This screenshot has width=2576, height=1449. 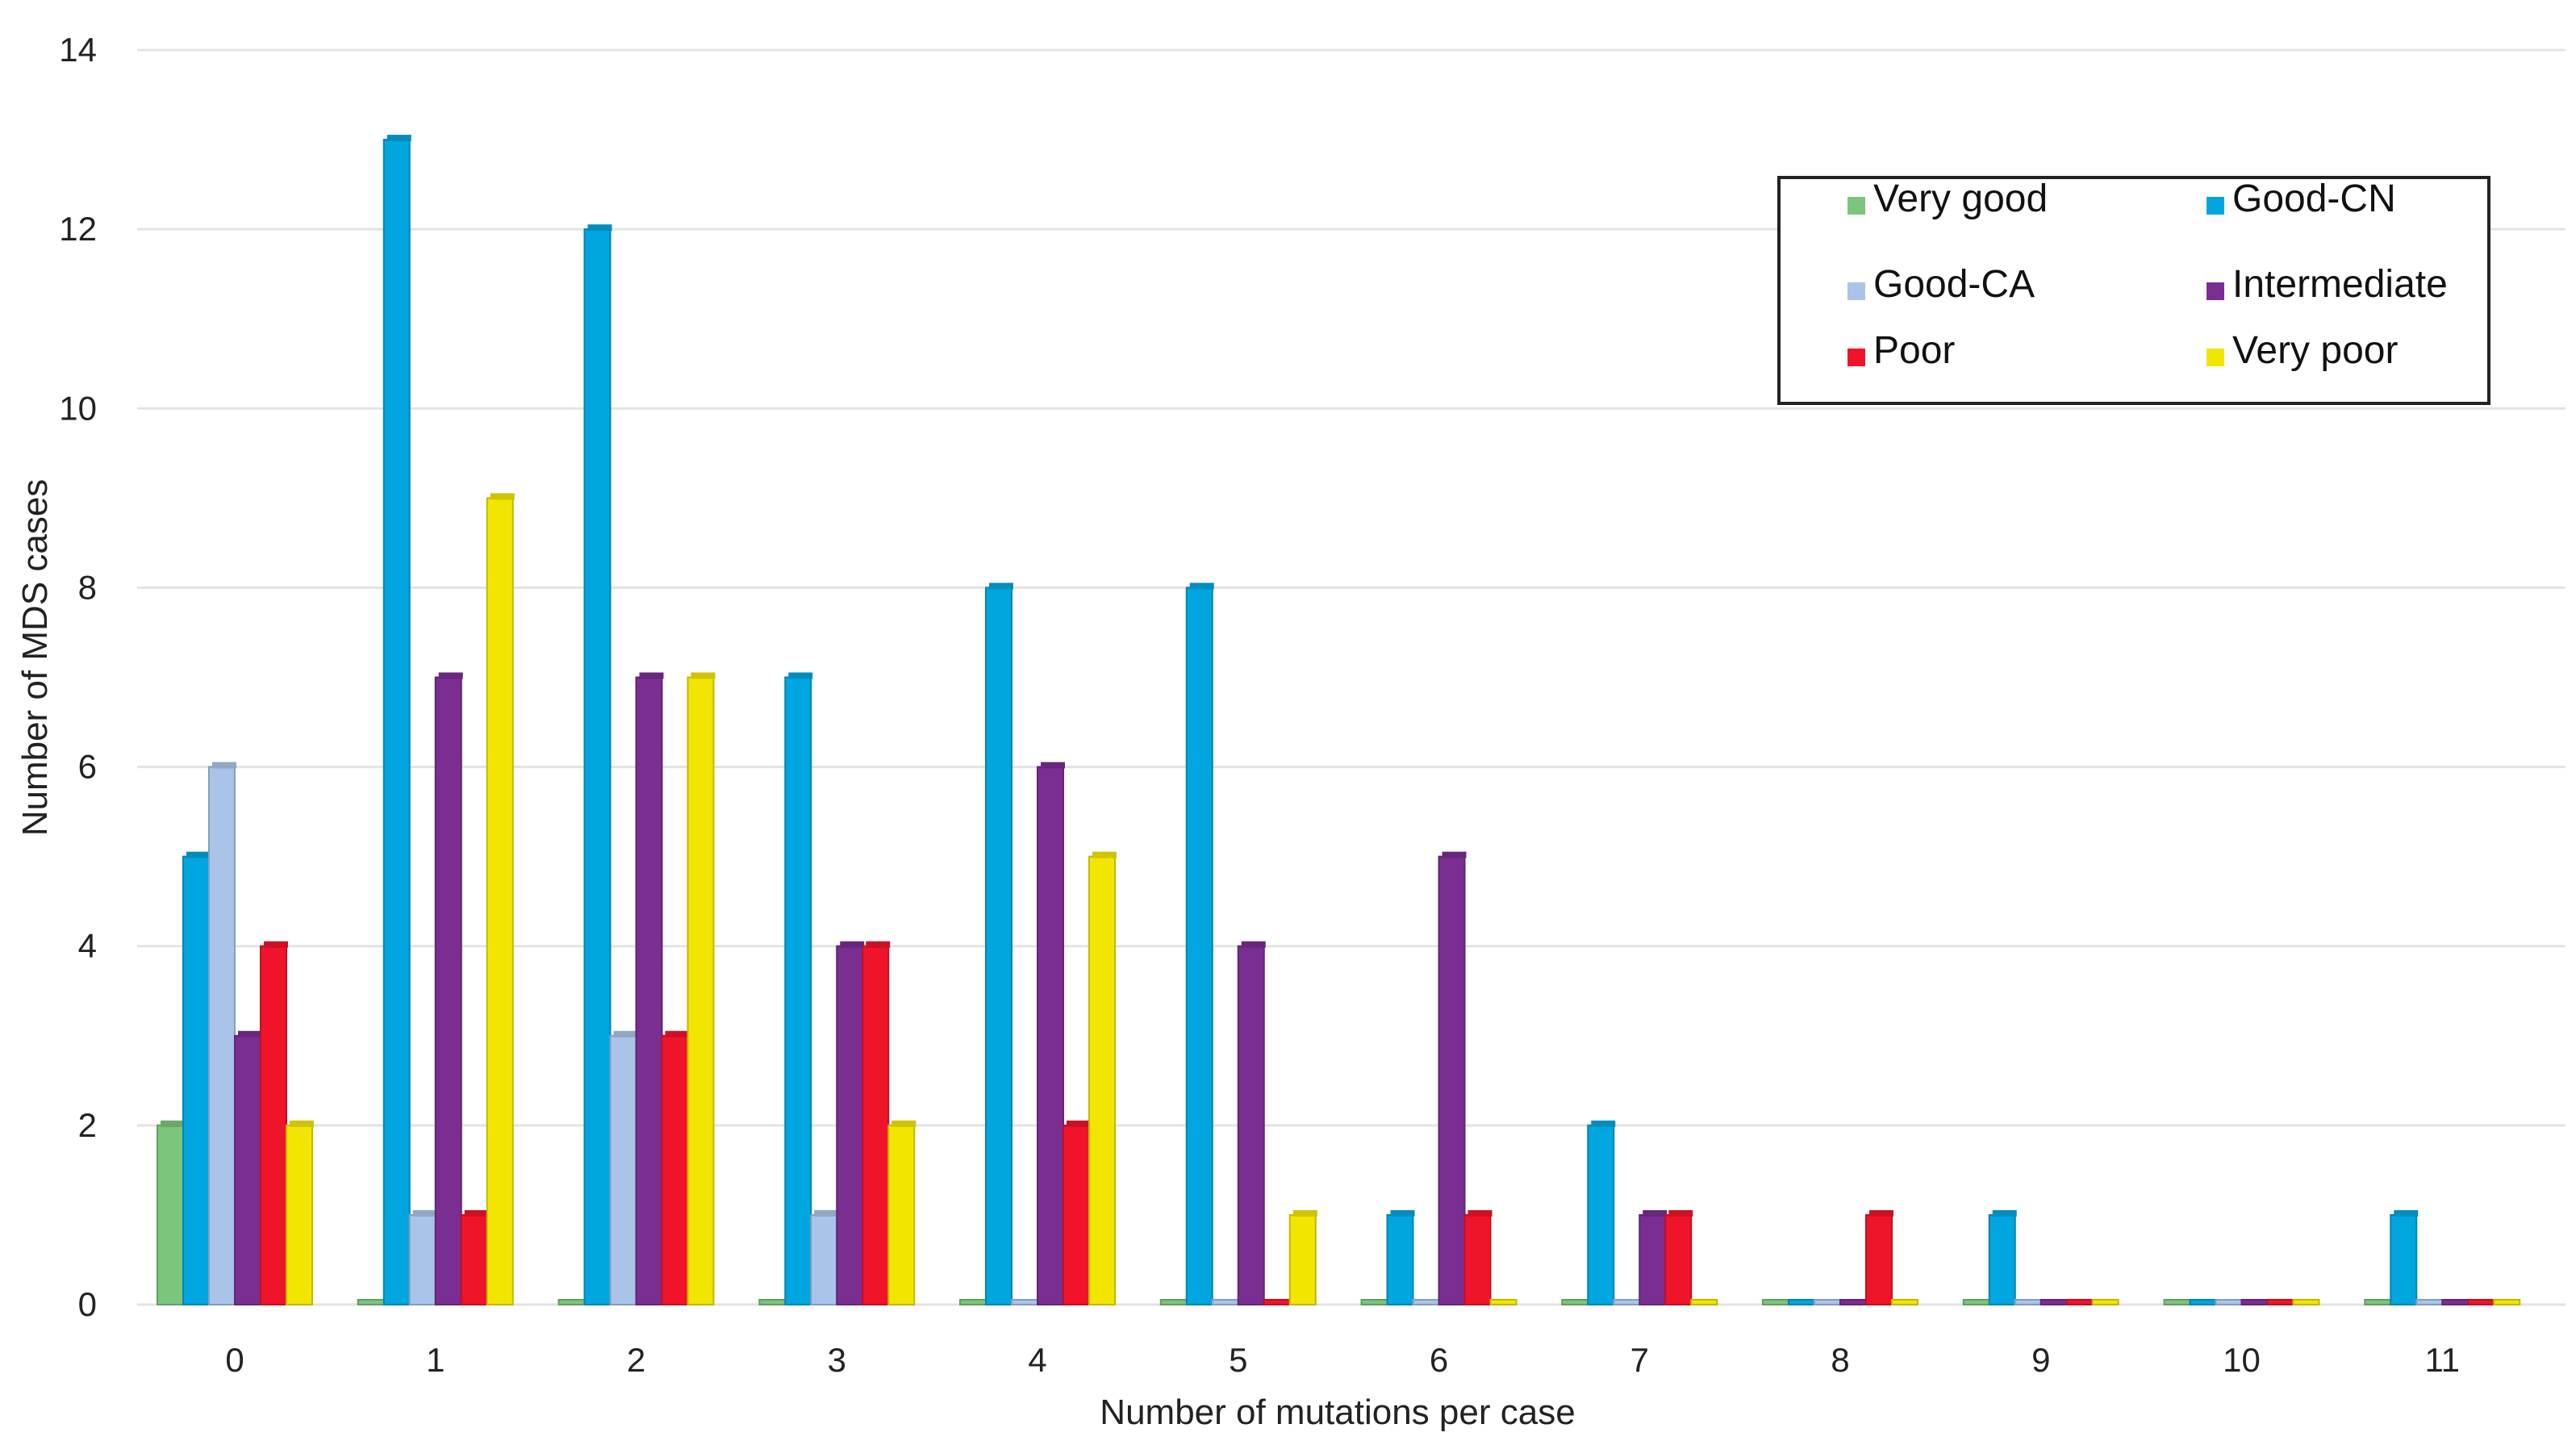 I want to click on legend-box, so click(x=2133, y=290).